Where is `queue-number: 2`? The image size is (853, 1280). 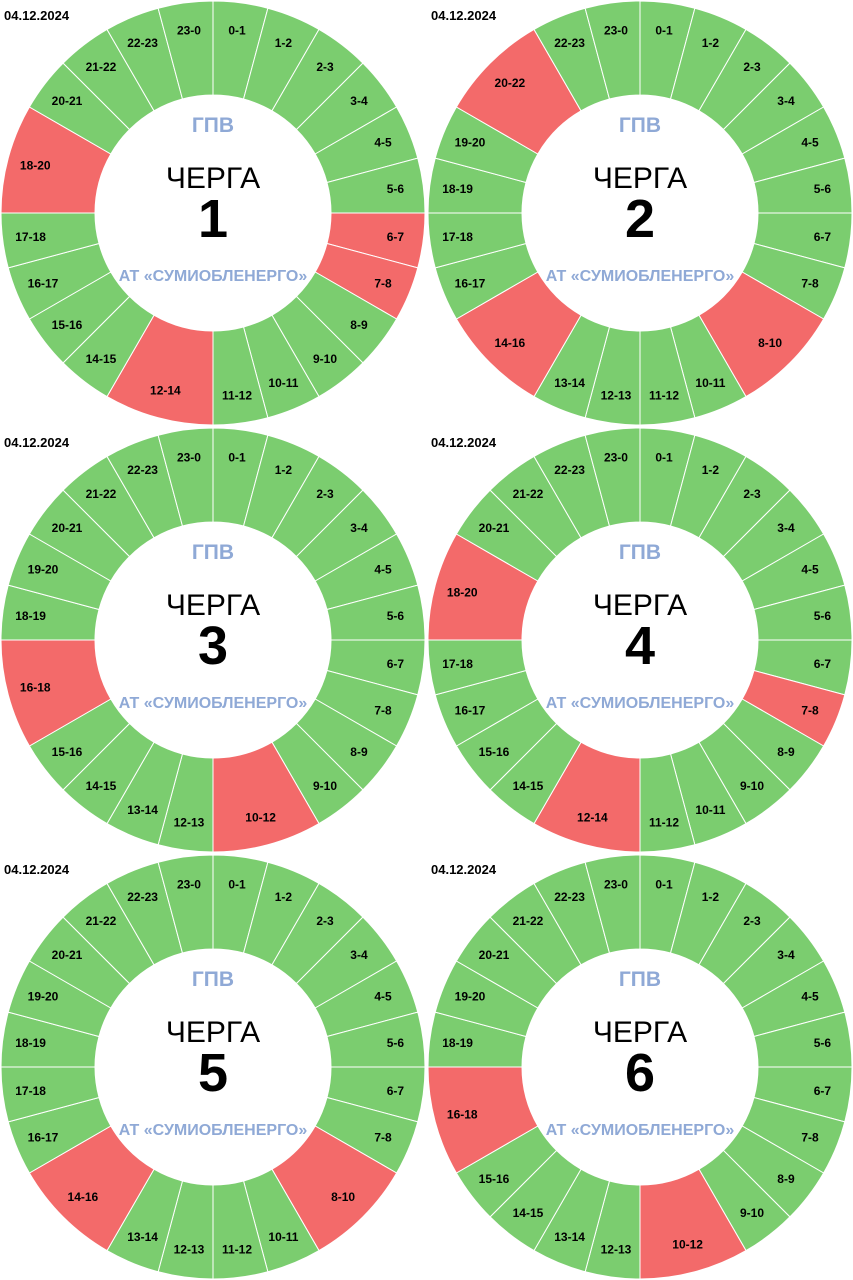 queue-number: 2 is located at coordinates (640, 219).